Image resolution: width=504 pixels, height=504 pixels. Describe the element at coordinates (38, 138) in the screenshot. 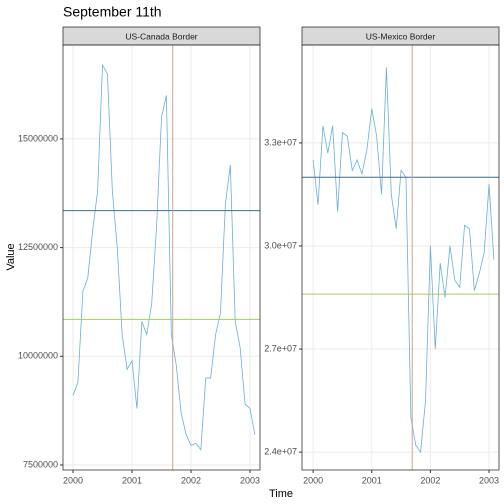

I see `y-tick-label: 15000000` at that location.